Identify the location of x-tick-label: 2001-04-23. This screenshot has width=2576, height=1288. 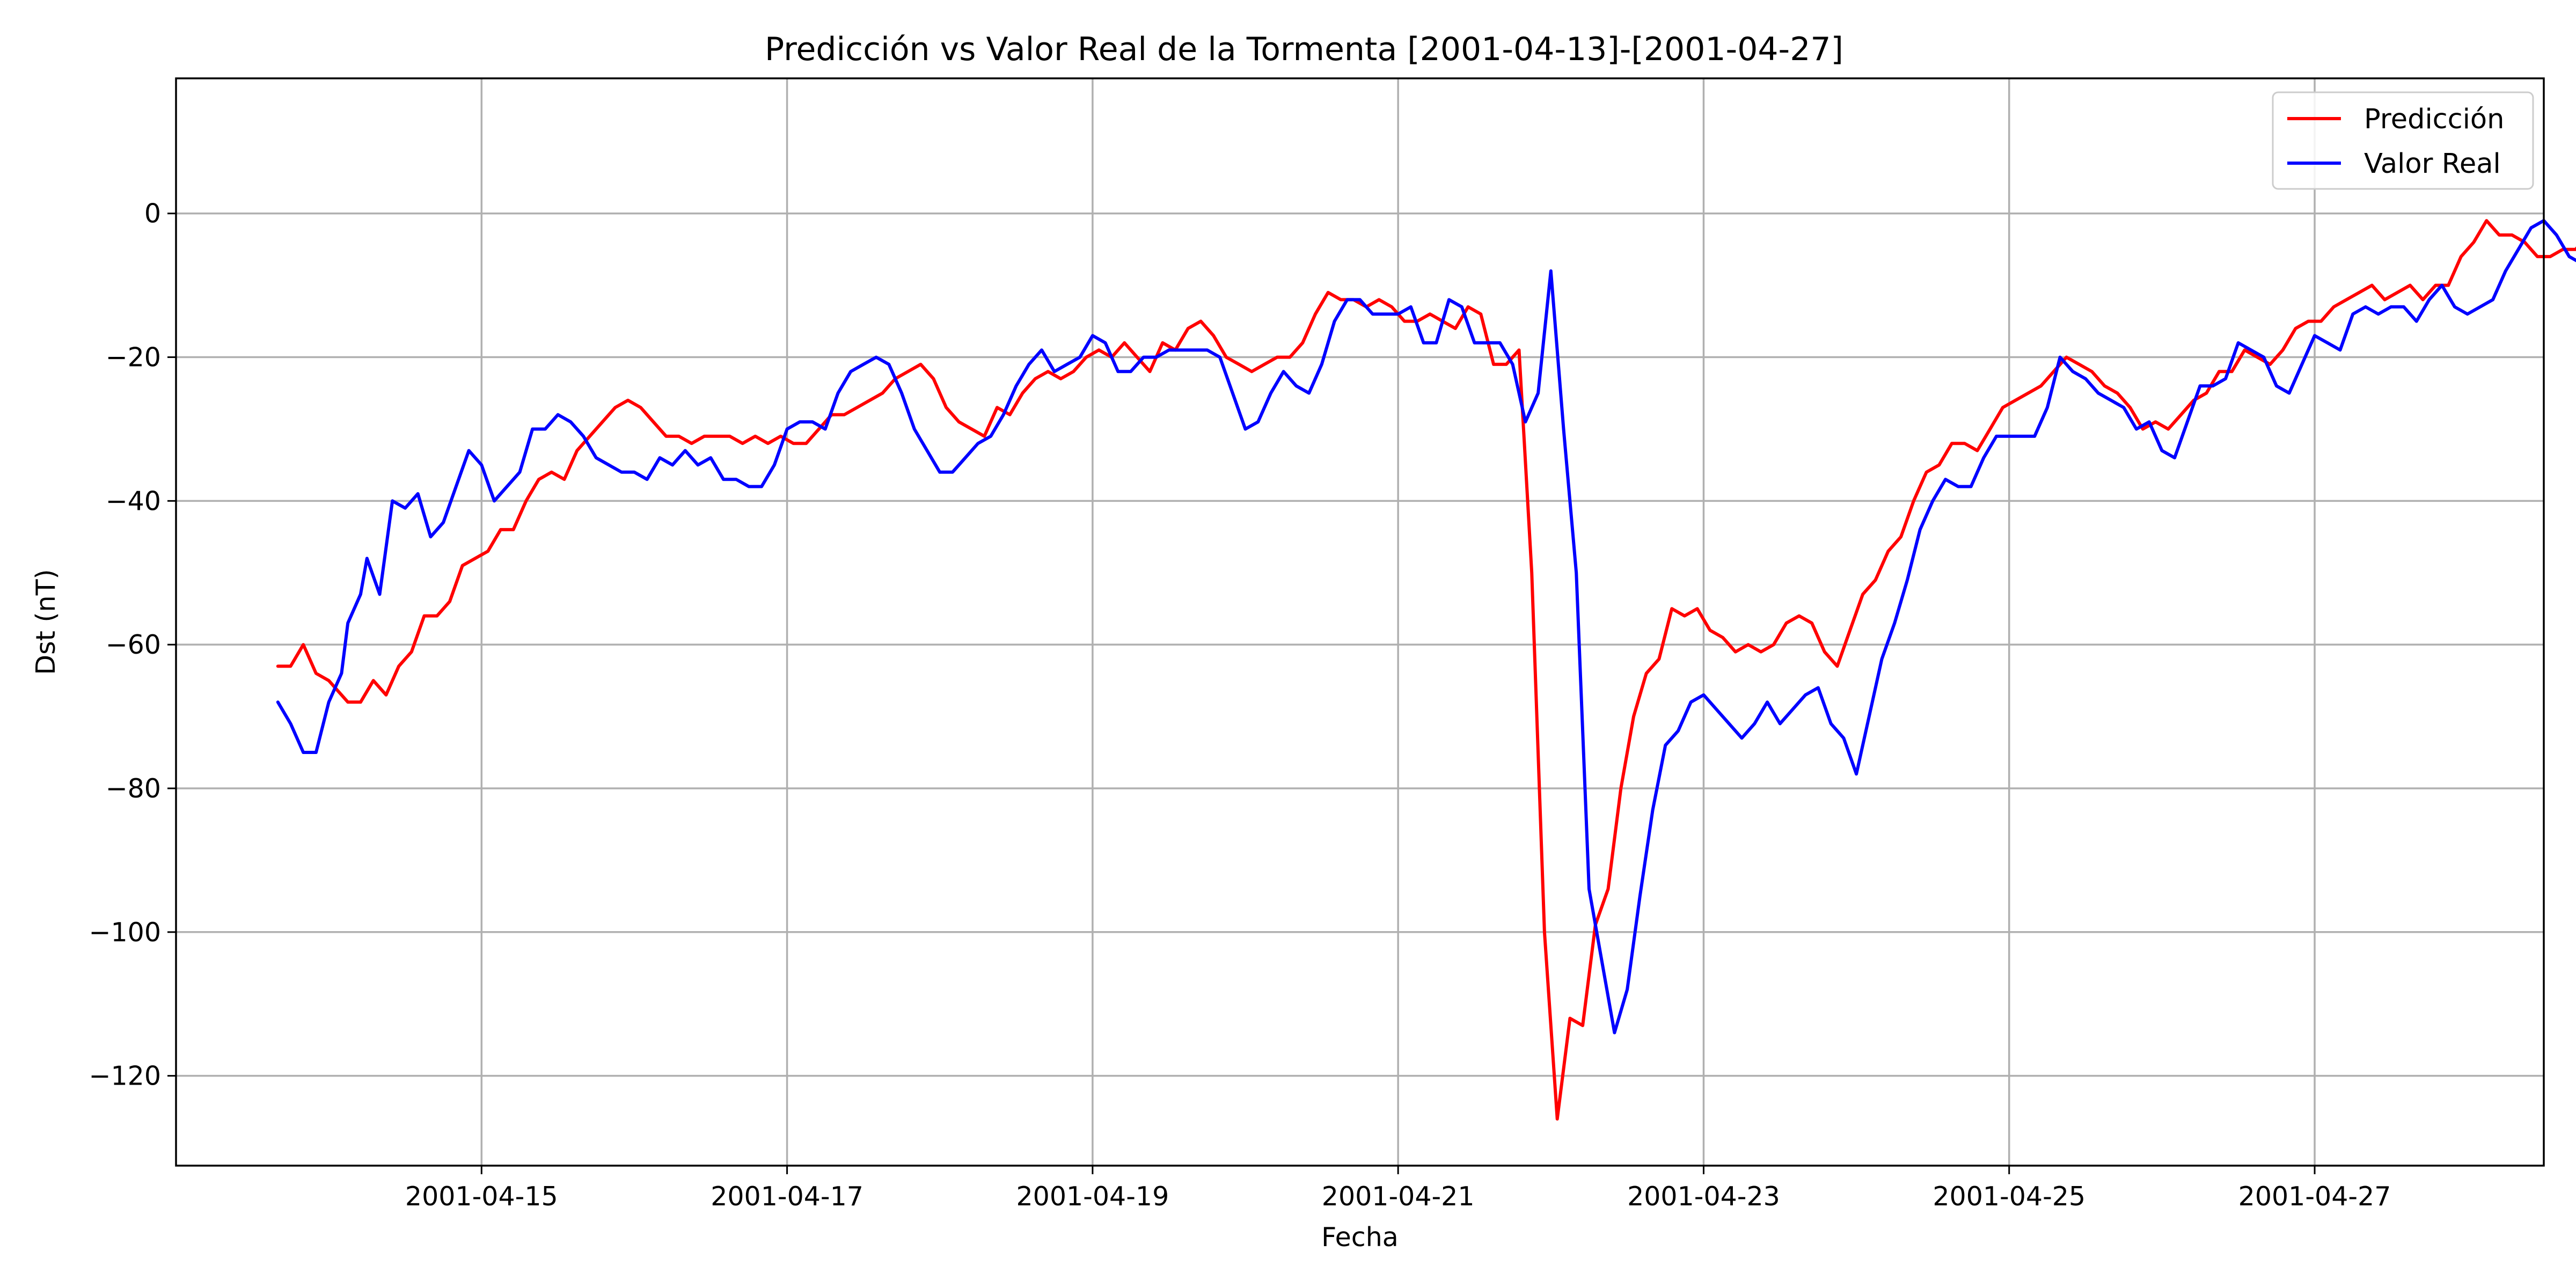
(1703, 1196).